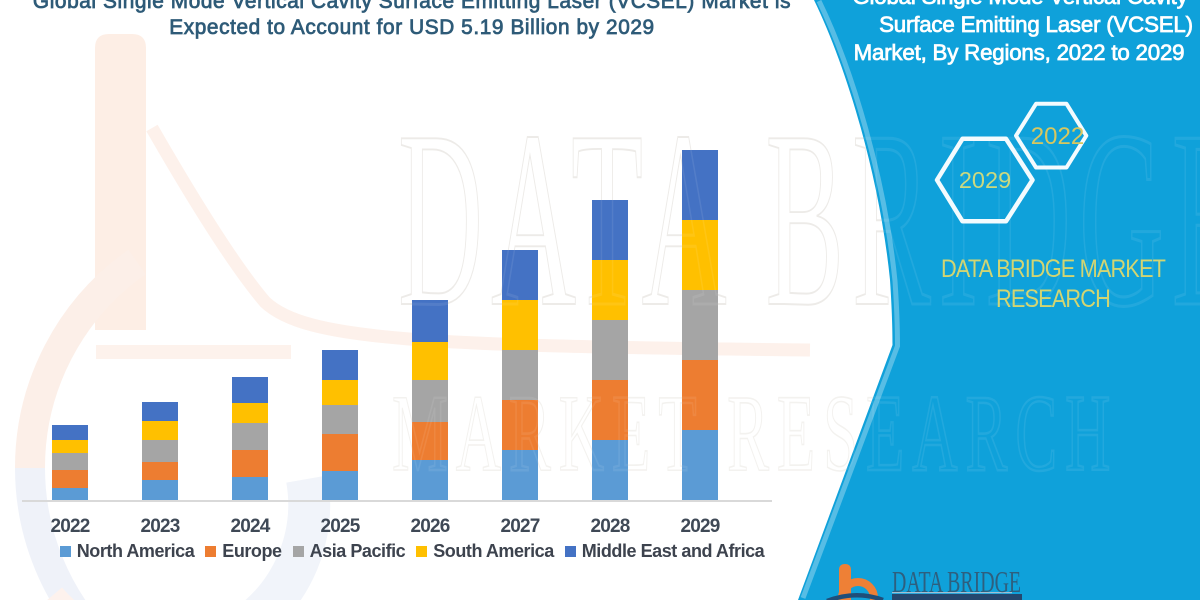  Describe the element at coordinates (755, 434) in the screenshot. I see `svg-text: MARKET RESEARCH` at that location.